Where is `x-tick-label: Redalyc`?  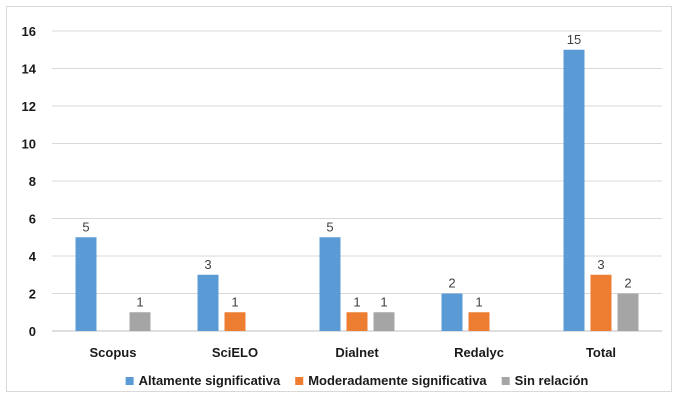
x-tick-label: Redalyc is located at coordinates (479, 352).